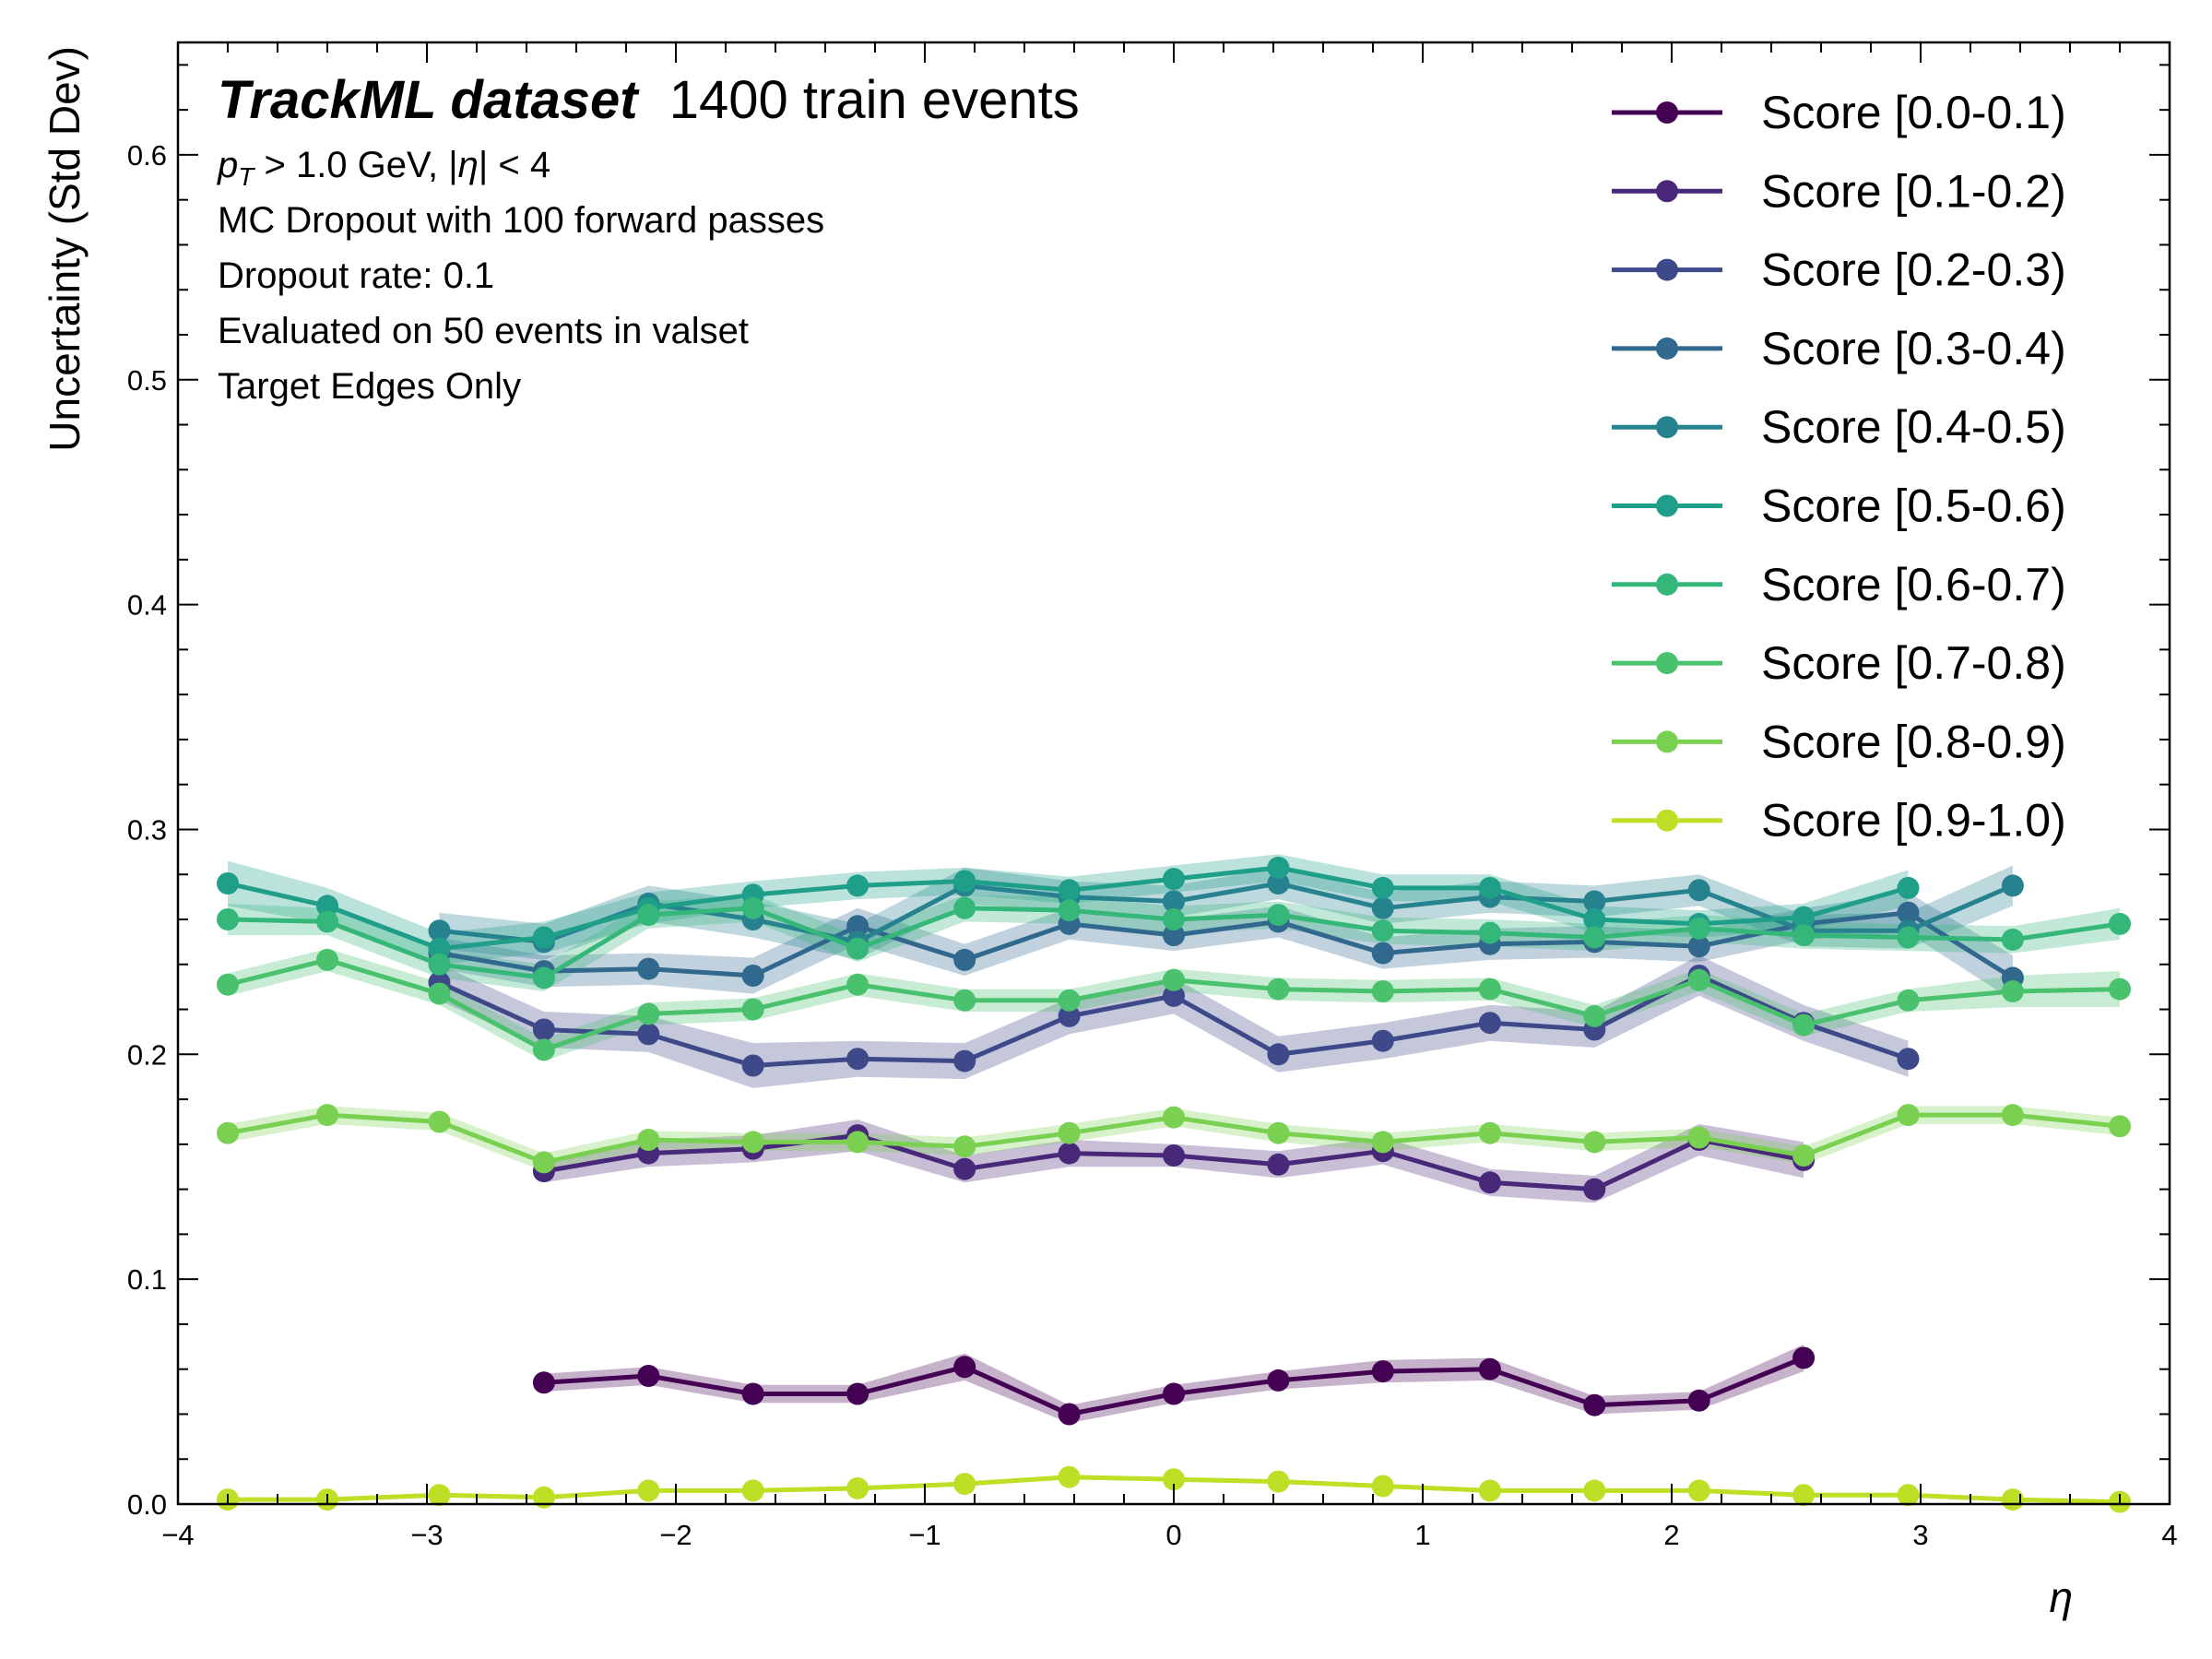 Image resolution: width=2212 pixels, height=1659 pixels. Describe the element at coordinates (356, 276) in the screenshot. I see `info-line-dropout-rate: Dropout rate: 0.1` at that location.